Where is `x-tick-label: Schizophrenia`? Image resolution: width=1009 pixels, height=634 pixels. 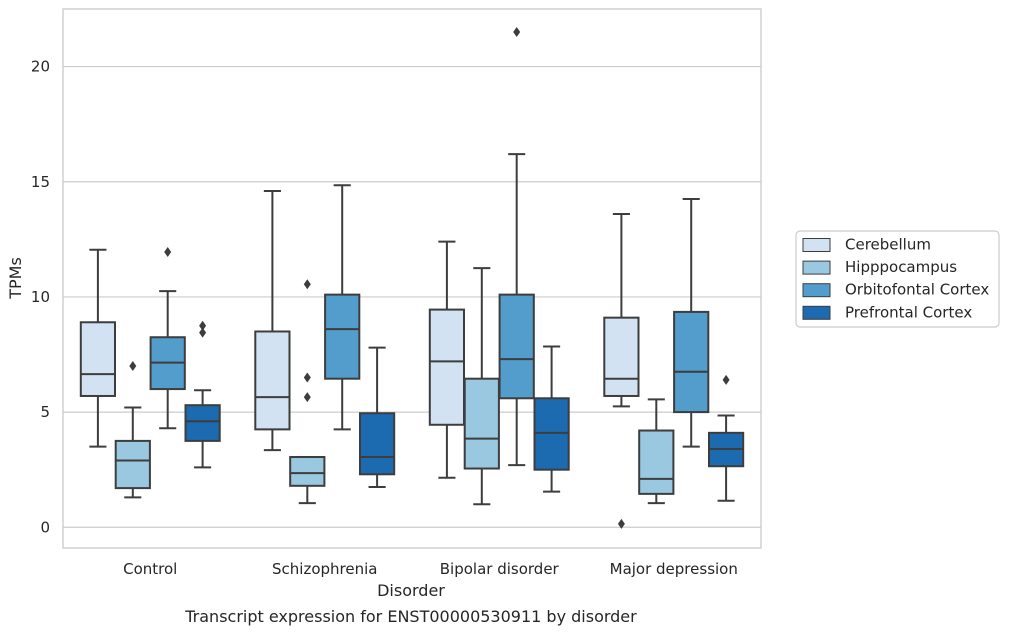
x-tick-label: Schizophrenia is located at coordinates (324, 569).